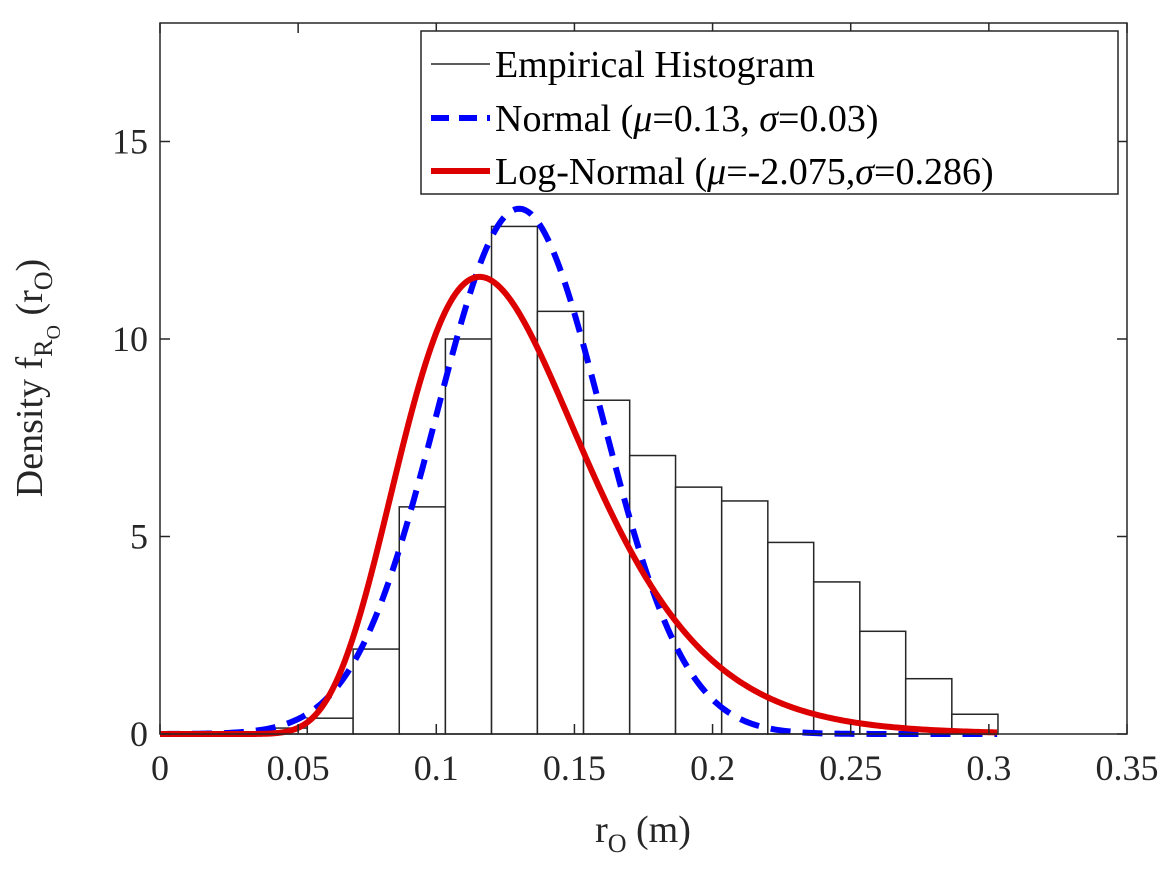 The image size is (1166, 875). What do you see at coordinates (850, 768) in the screenshot?
I see `x-tick-label: 0.25` at bounding box center [850, 768].